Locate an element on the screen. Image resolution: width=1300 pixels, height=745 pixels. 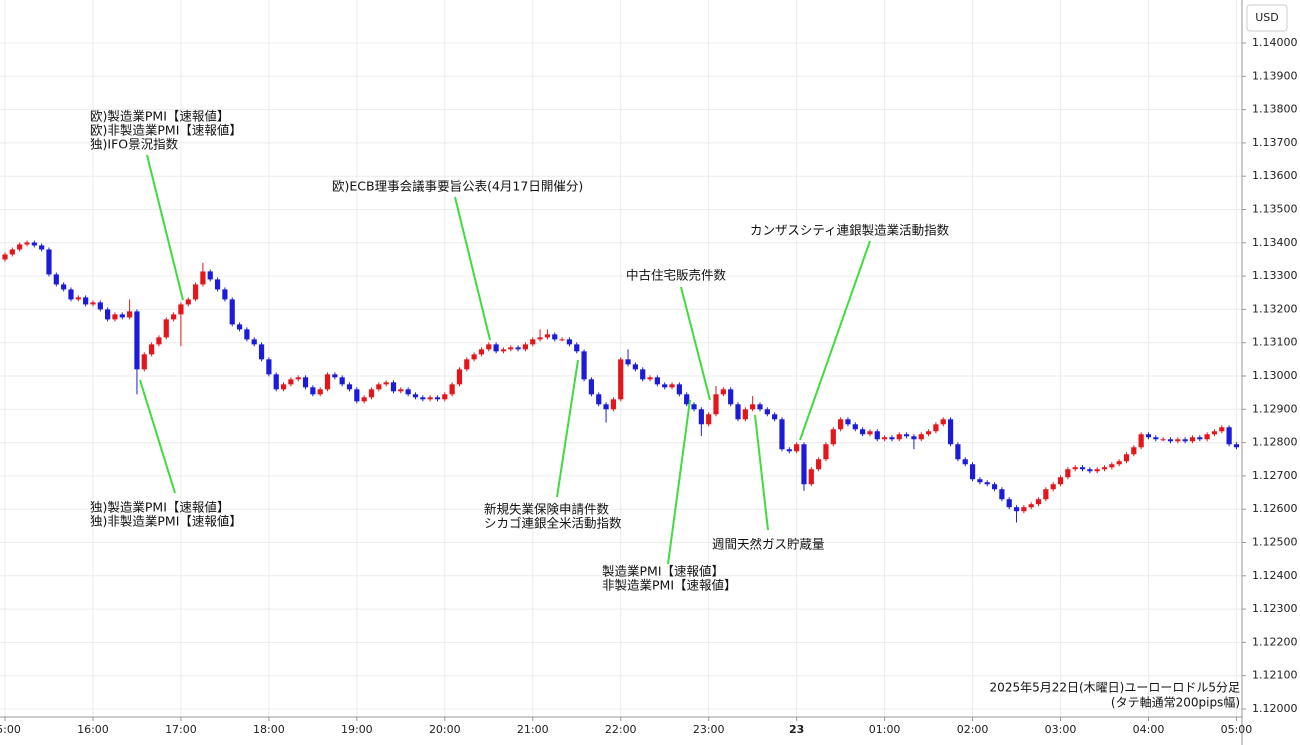
y-tick-label: 1.14000 is located at coordinates (1275, 42).